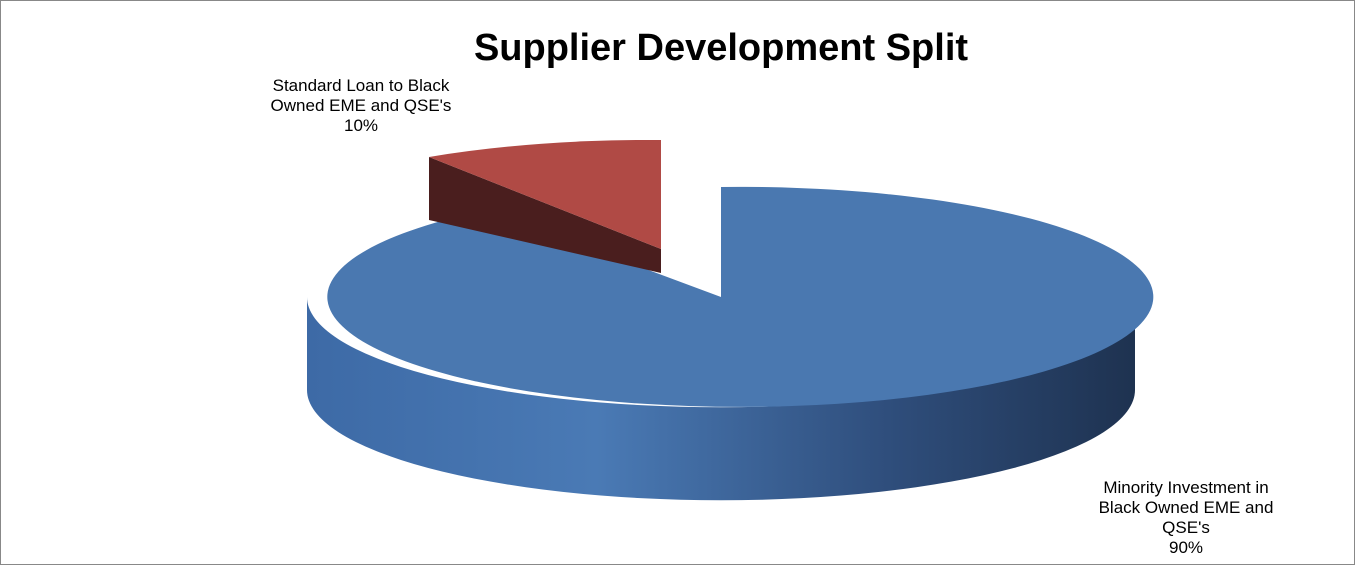 Image resolution: width=1355 pixels, height=566 pixels. Describe the element at coordinates (1186, 487) in the screenshot. I see `label-minority-investment-line-1: Minority Investment in` at that location.